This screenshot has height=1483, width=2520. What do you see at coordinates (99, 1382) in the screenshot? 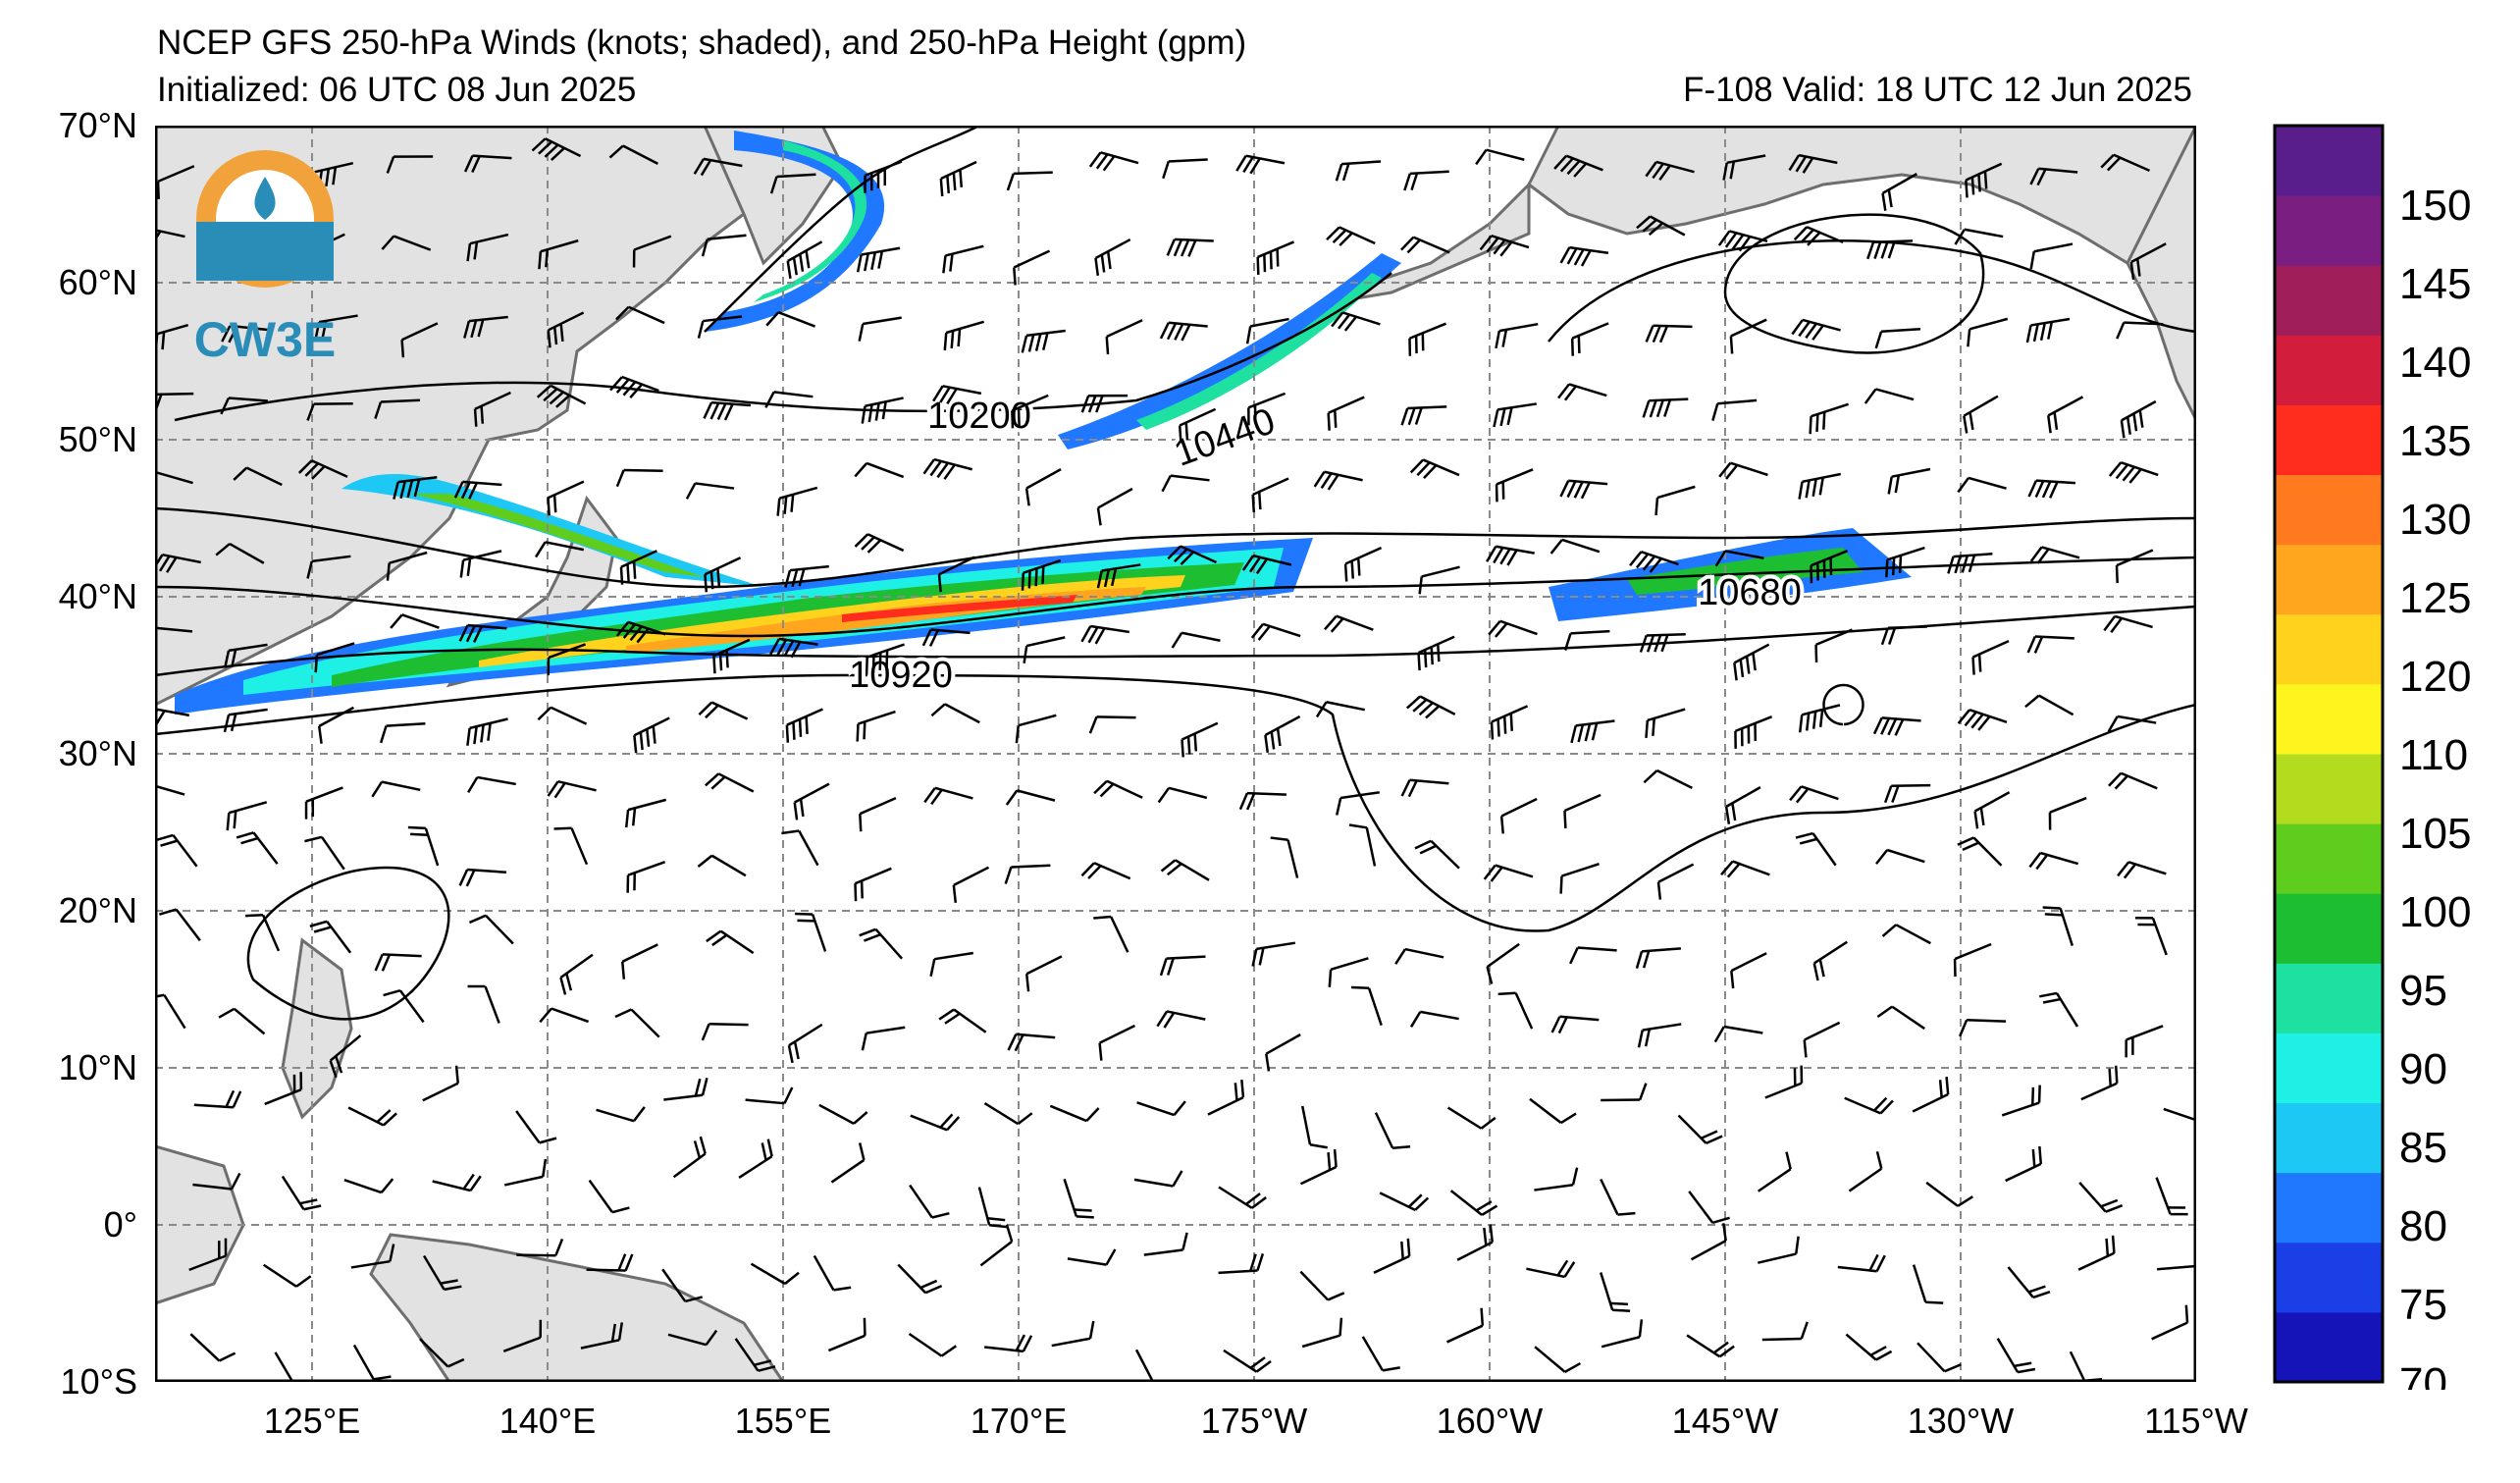
I see `lat-label: 10°S` at bounding box center [99, 1382].